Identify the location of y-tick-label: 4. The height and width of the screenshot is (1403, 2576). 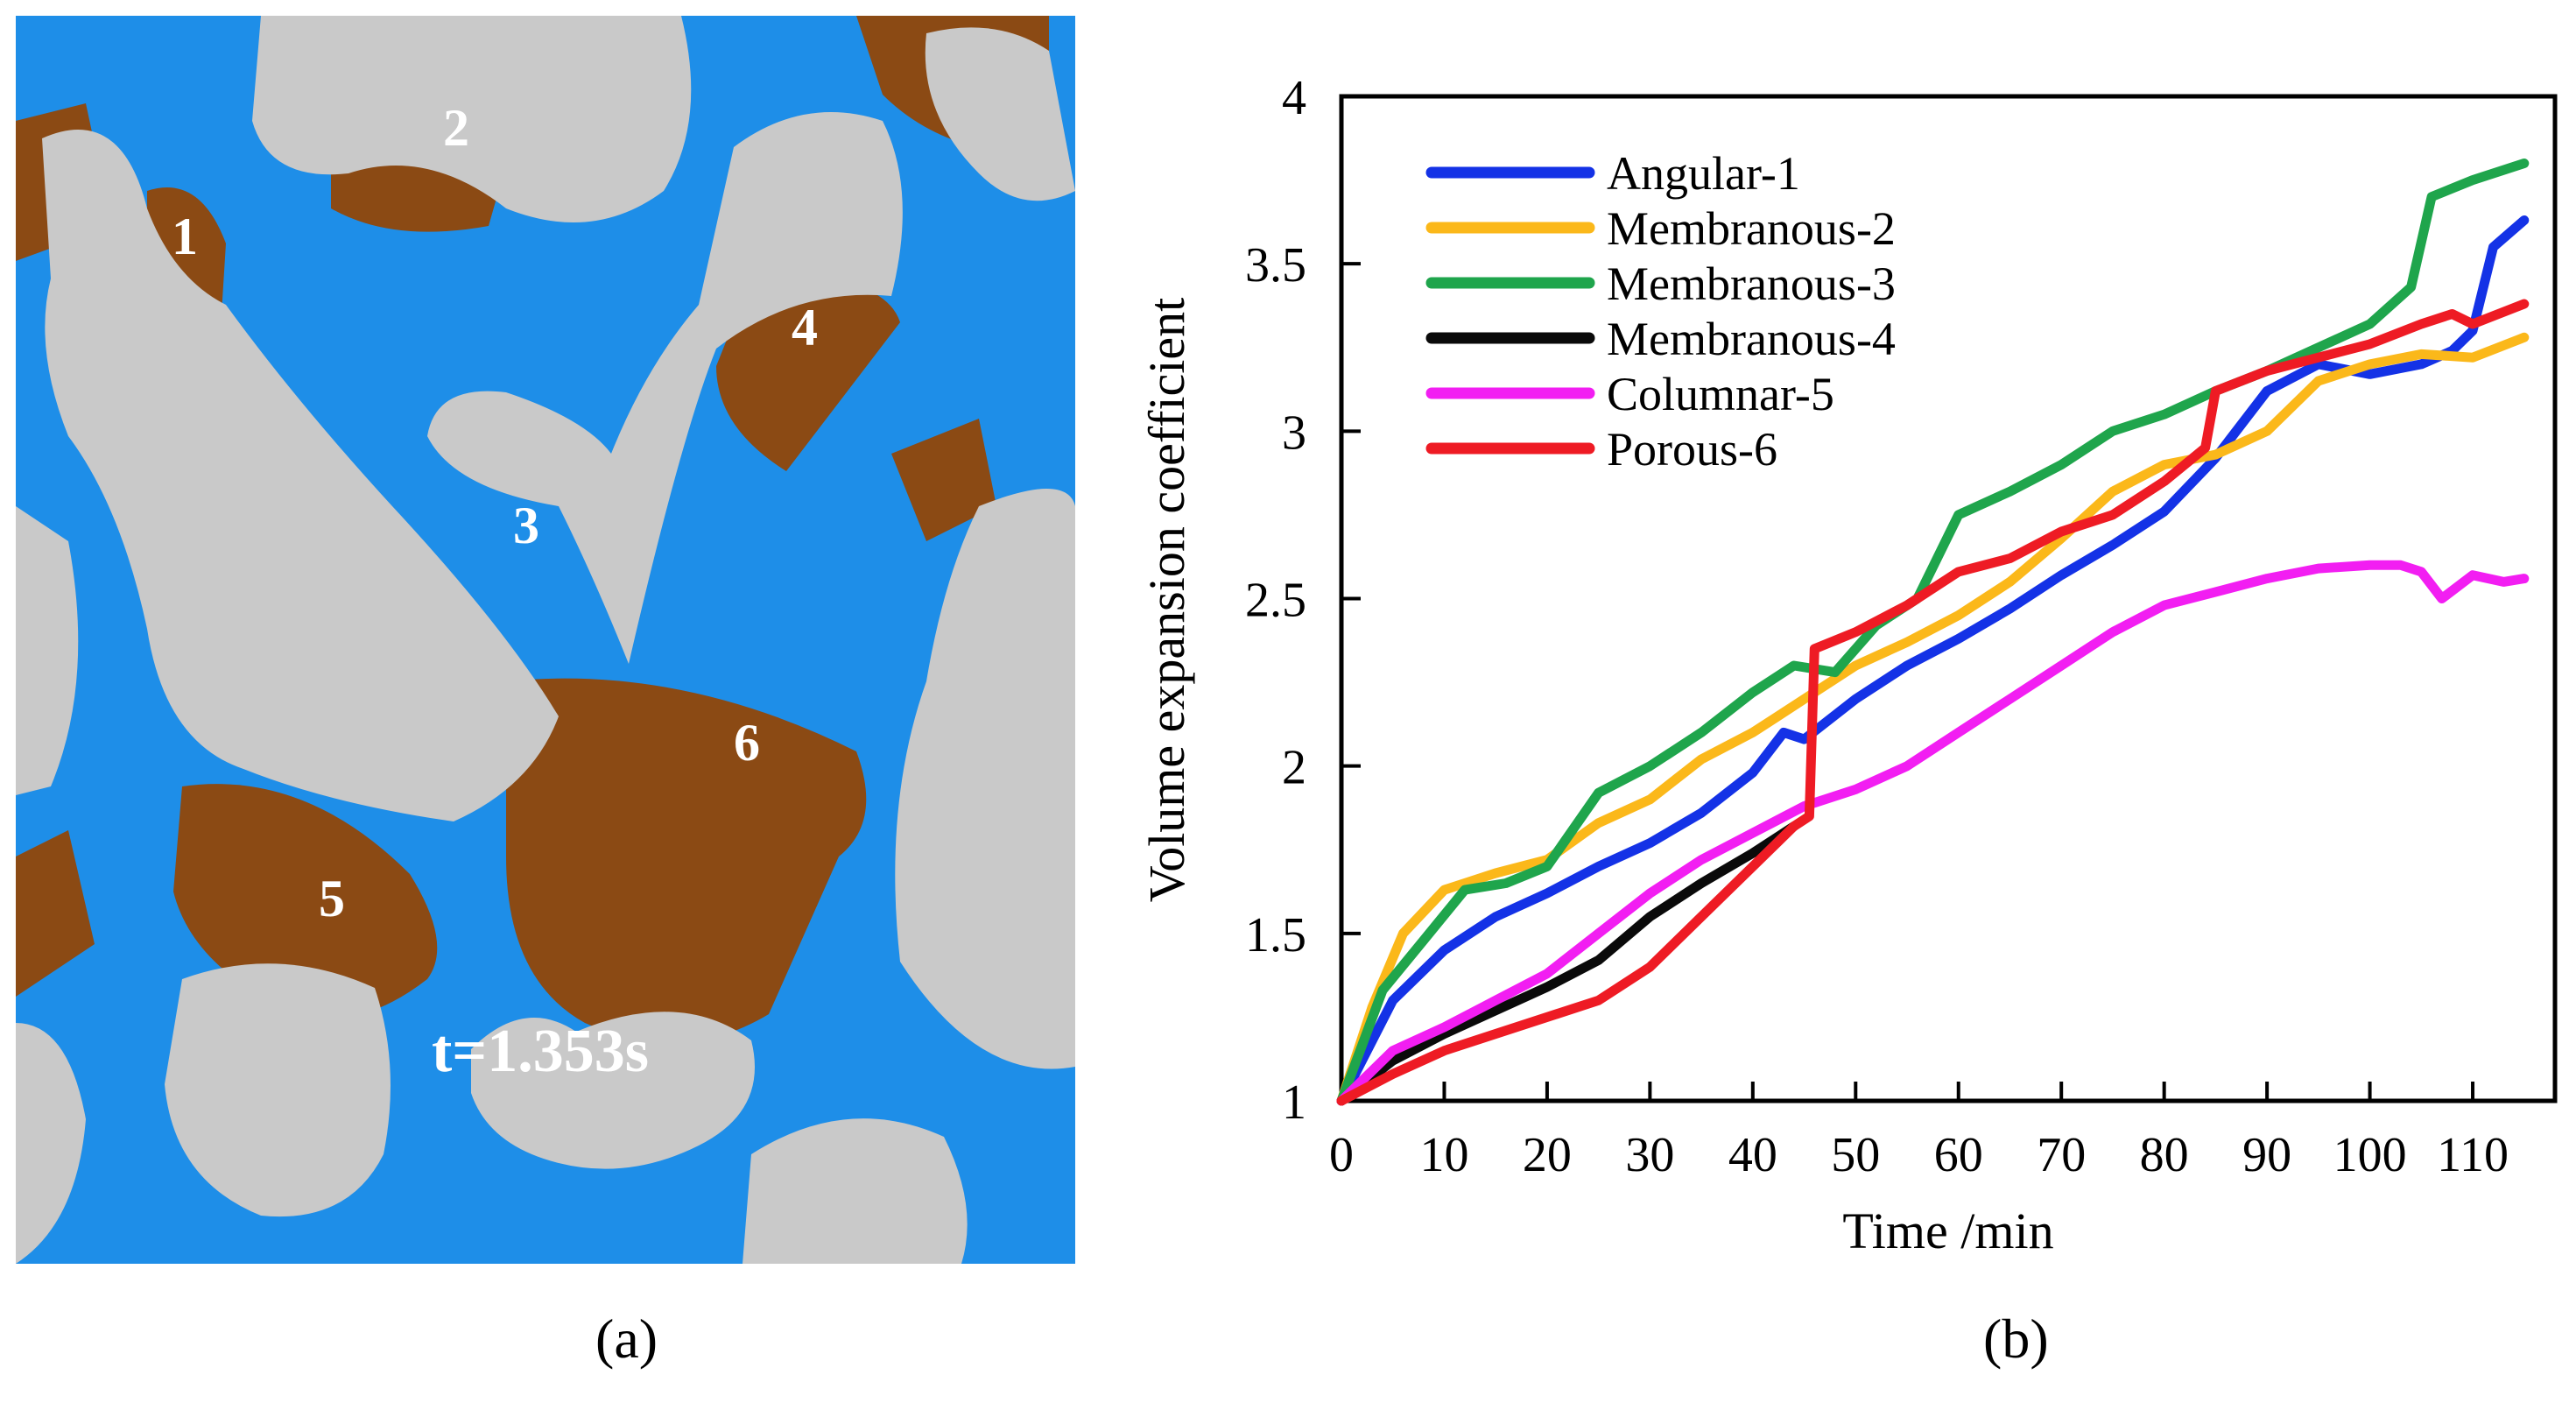
(1294, 98).